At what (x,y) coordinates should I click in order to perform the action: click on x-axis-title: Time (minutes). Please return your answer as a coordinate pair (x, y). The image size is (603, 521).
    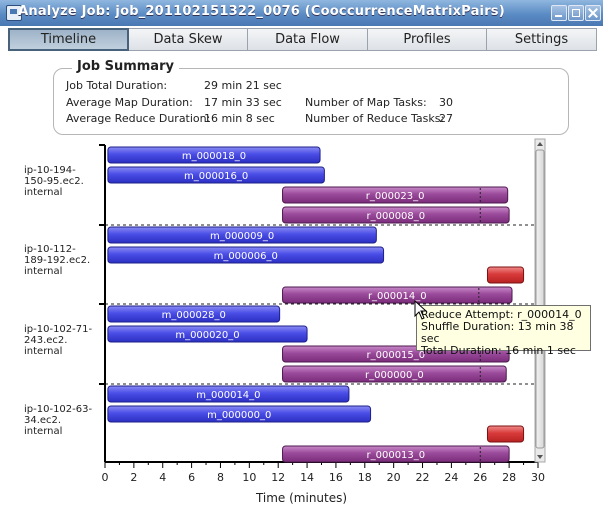
    Looking at the image, I should click on (301, 498).